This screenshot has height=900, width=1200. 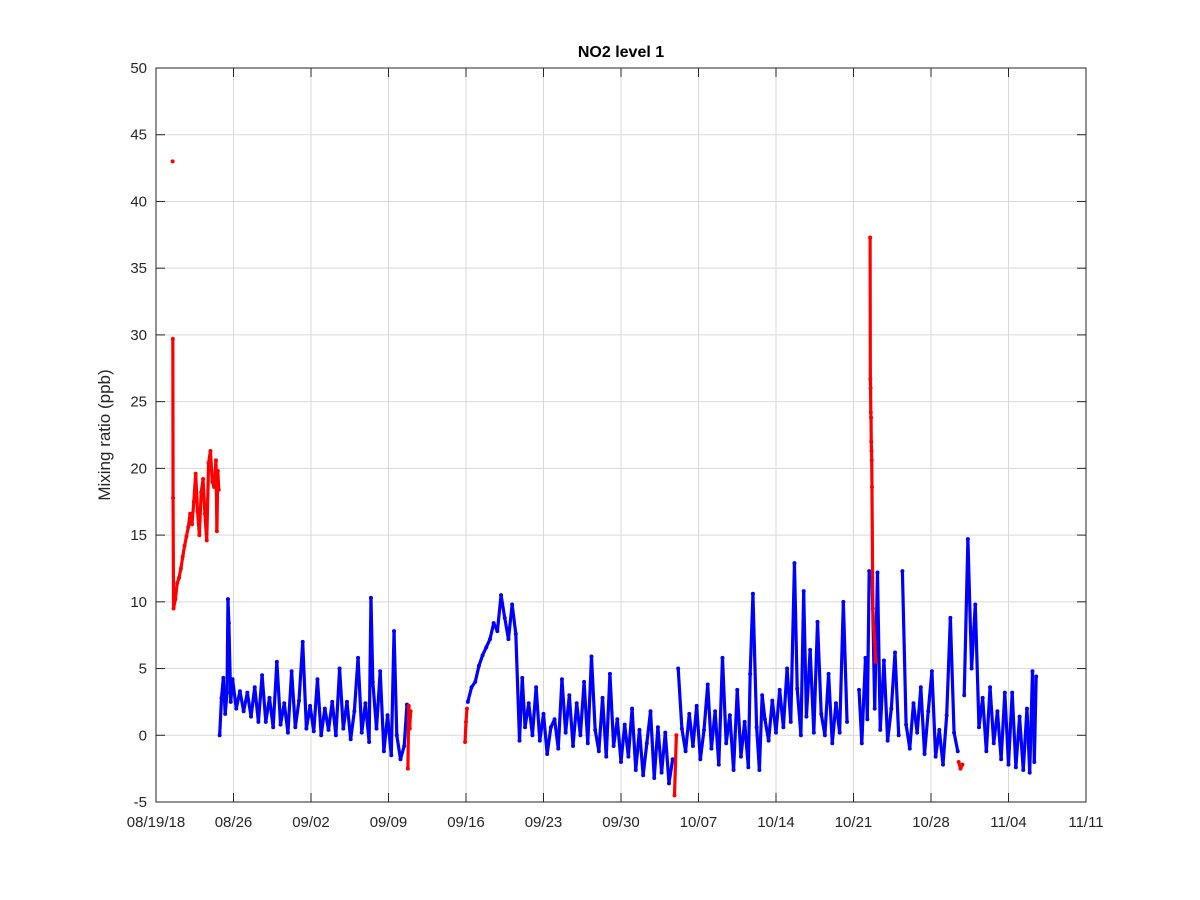 What do you see at coordinates (140, 802) in the screenshot?
I see `y-tick-label: -5` at bounding box center [140, 802].